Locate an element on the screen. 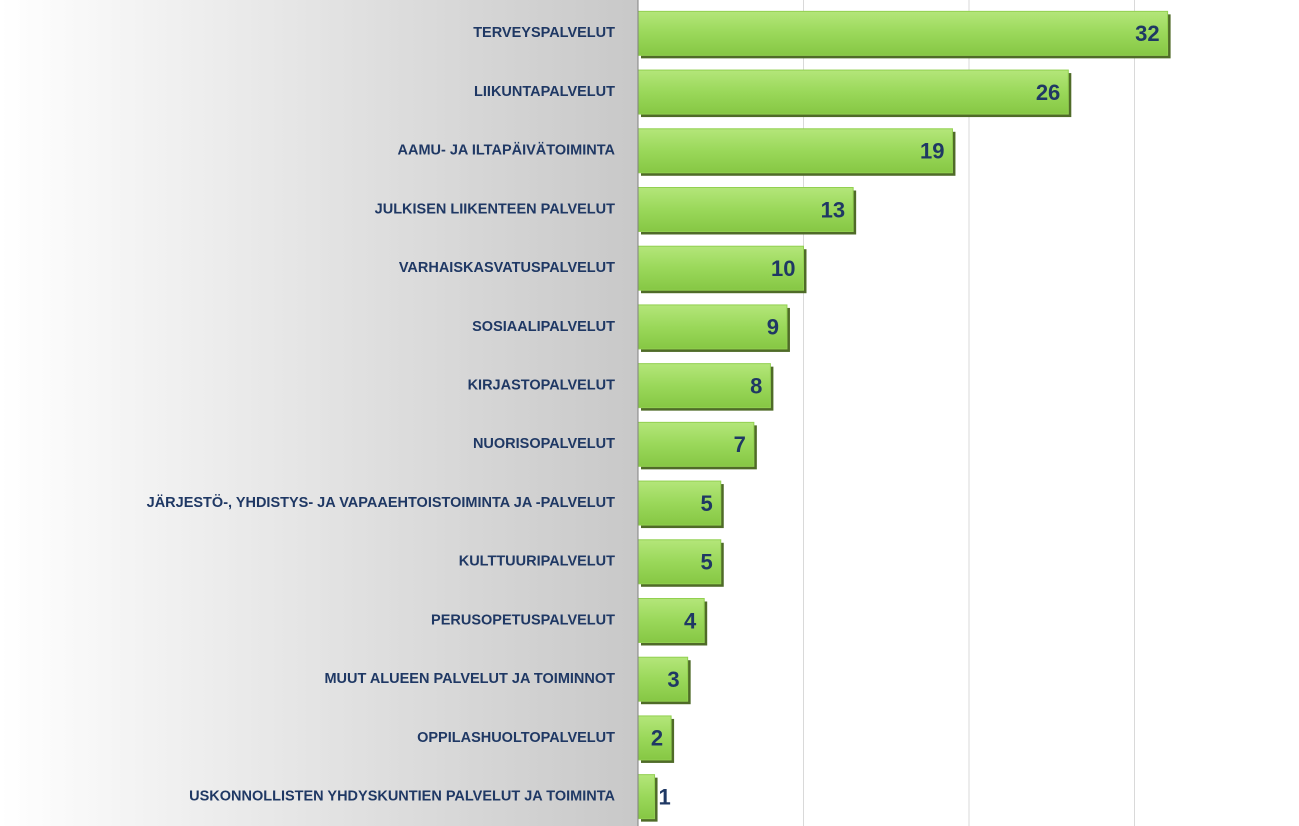 This screenshot has height=826, width=1299. value-label: 10 is located at coordinates (783, 268).